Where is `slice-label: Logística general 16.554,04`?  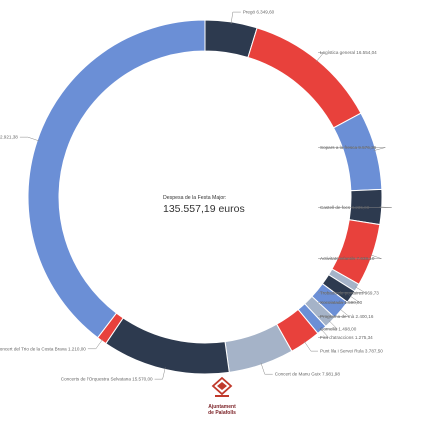
slice-label: Logística general 16.554,04 is located at coordinates (348, 52).